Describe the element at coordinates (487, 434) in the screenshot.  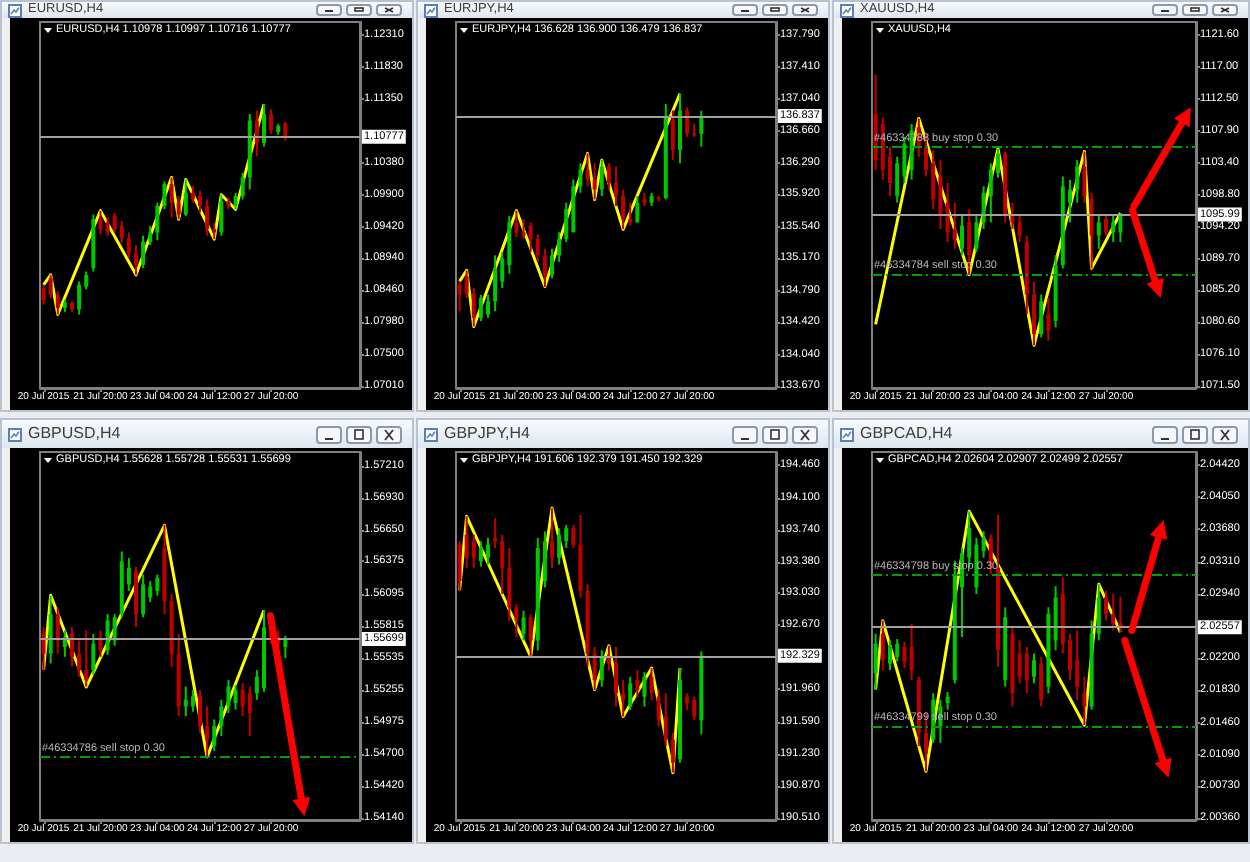
I see `chart-title: GBPJPY,H4` at that location.